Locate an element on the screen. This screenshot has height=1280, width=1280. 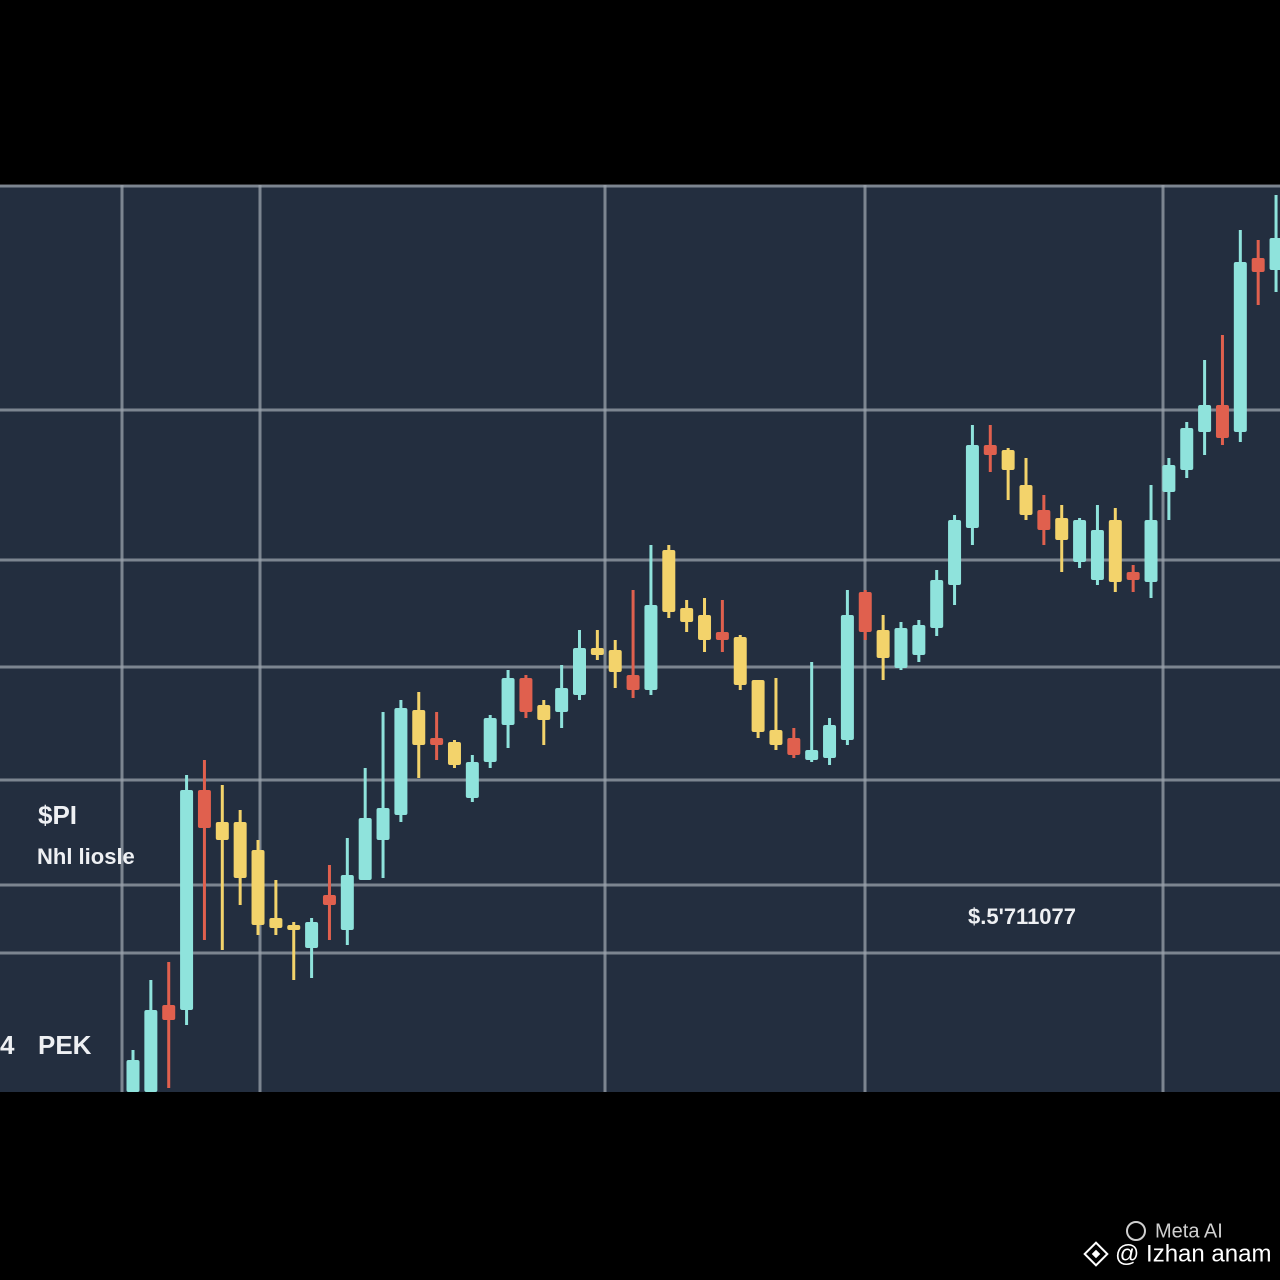
annotation: PEK is located at coordinates (65, 1045).